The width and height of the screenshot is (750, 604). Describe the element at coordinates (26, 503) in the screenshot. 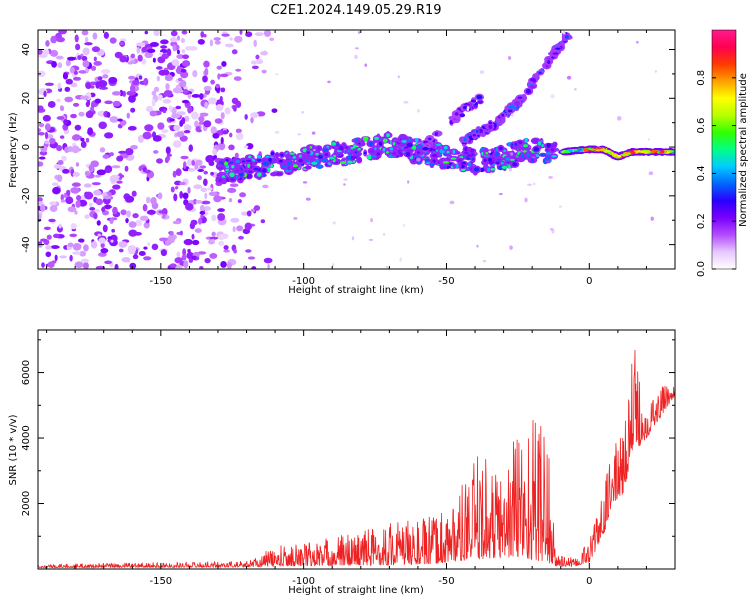

I see `bottom-y-tick-label: 2000` at that location.